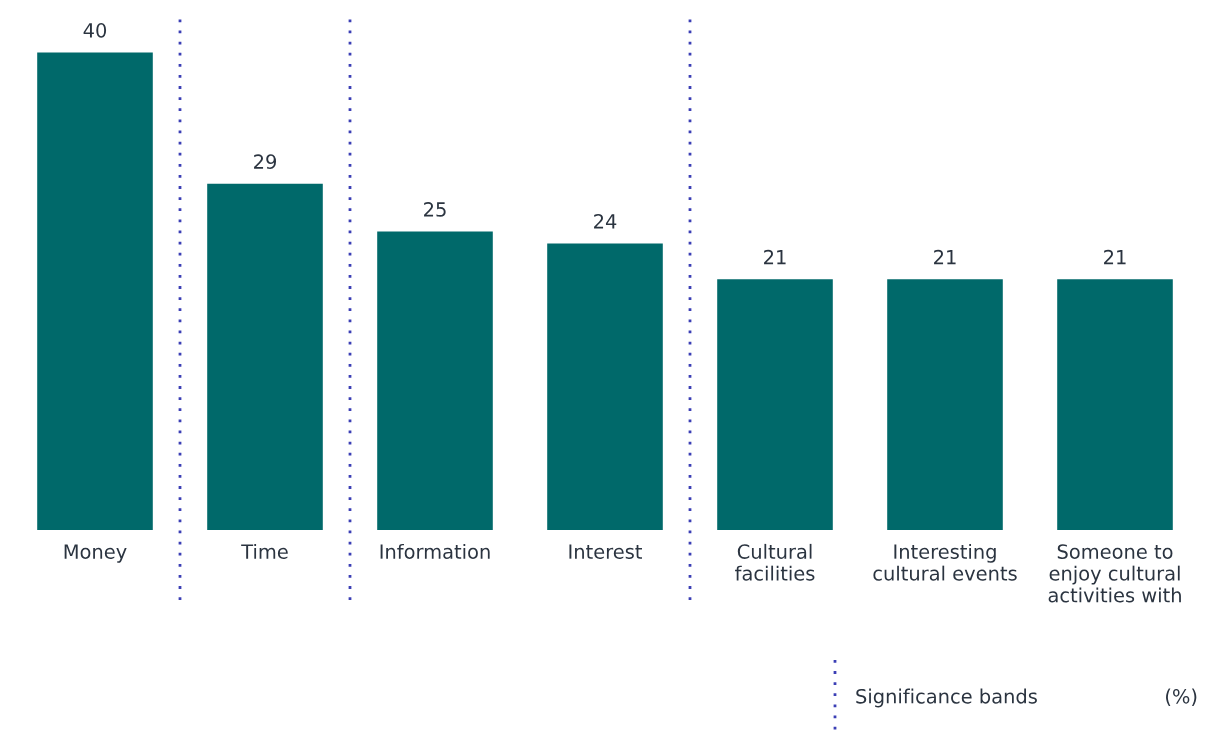 Image resolution: width=1214 pixels, height=738 pixels. Describe the element at coordinates (605, 551) in the screenshot. I see `x-tick-label: Interest` at that location.